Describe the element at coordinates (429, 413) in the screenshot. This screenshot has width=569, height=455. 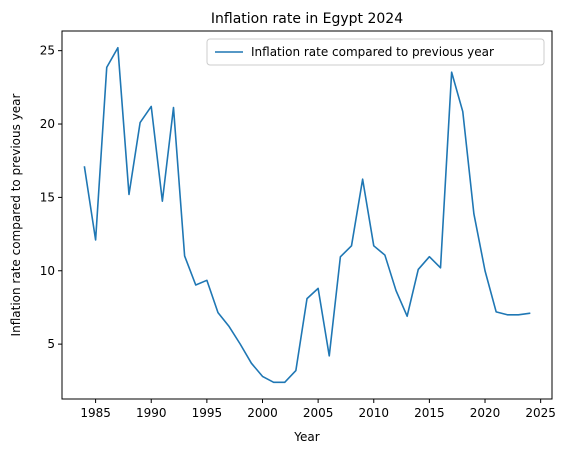
I see `x-tick-label: 2015` at that location.